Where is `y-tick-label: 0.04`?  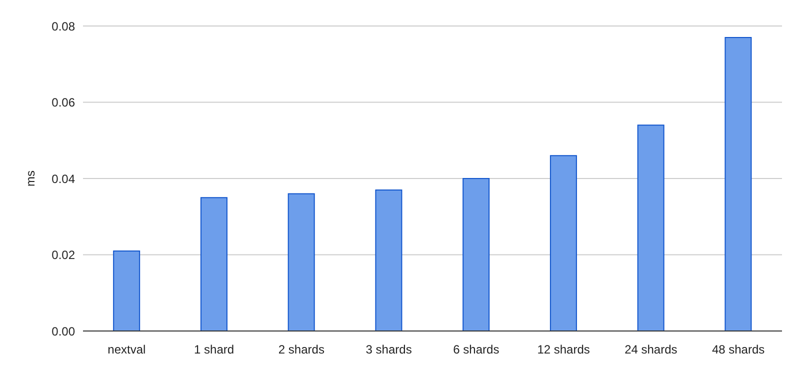
y-tick-label: 0.04 is located at coordinates (64, 179).